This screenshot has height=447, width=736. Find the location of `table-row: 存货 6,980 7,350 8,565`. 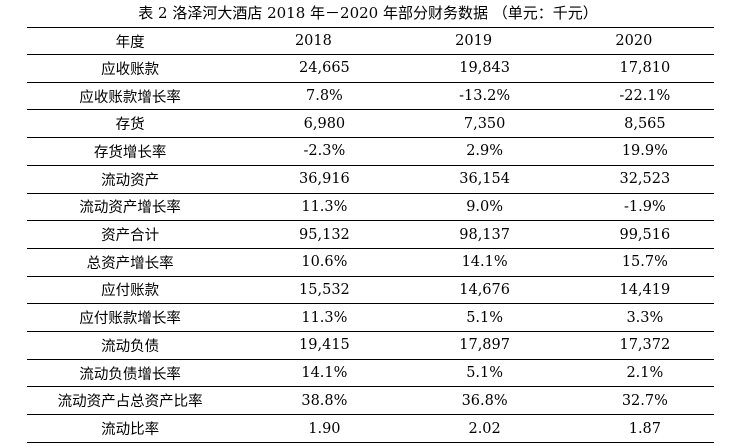

table-row: 存货 6,980 7,350 8,565 is located at coordinates (370, 124).